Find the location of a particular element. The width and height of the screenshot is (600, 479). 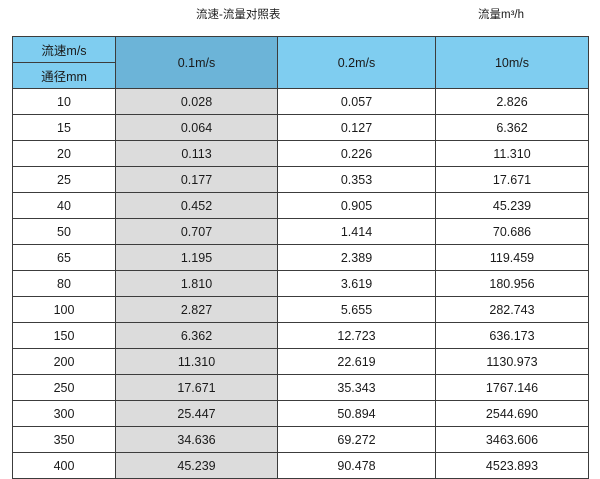

cell-flow-0.1ms: 6.362 is located at coordinates (196, 335).